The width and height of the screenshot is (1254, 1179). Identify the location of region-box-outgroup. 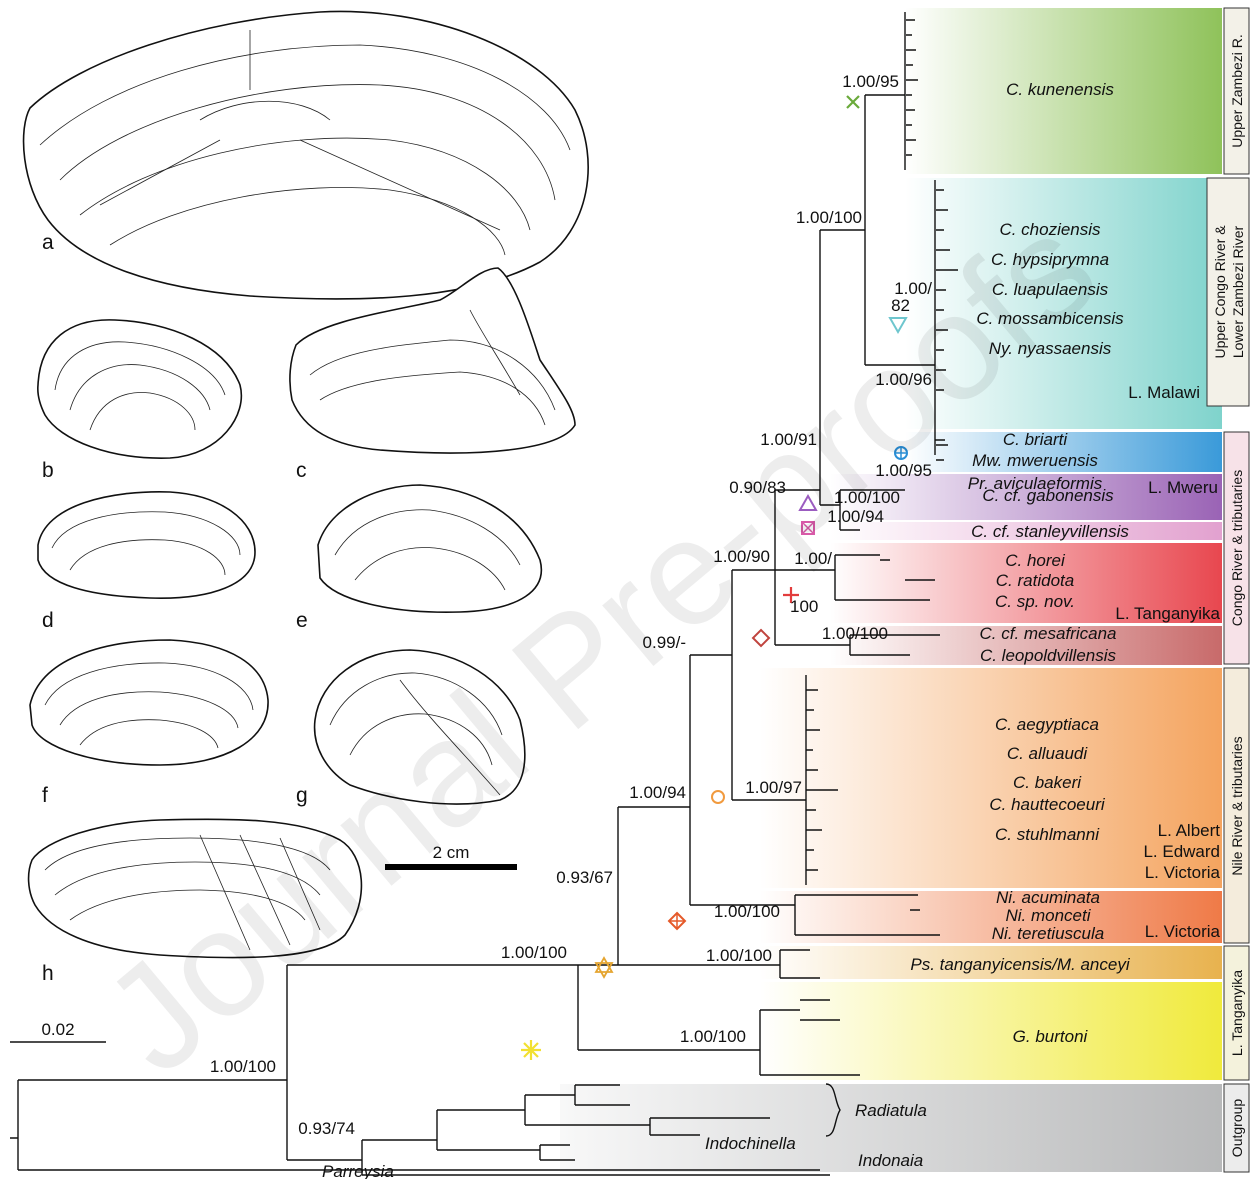
(1236, 1128).